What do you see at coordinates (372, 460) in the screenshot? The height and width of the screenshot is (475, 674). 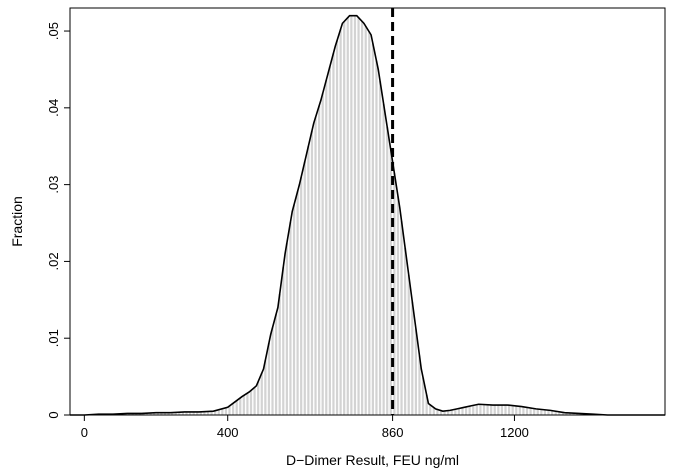 I see `x-axis-title: D−Dimer Result, FEU ng/ml` at bounding box center [372, 460].